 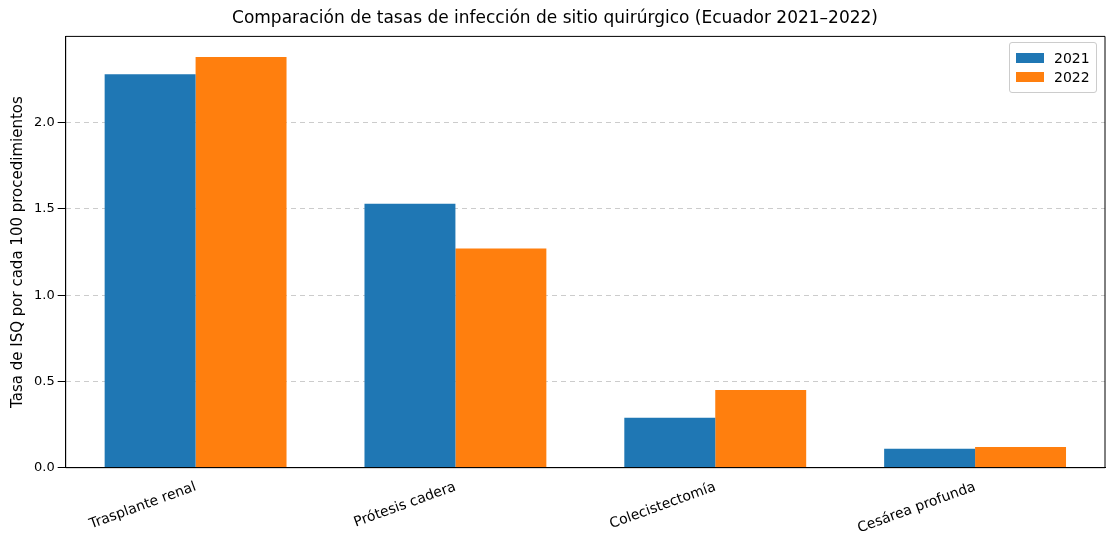 What do you see at coordinates (44, 208) in the screenshot?
I see `y-tick-label: 1.5` at bounding box center [44, 208].